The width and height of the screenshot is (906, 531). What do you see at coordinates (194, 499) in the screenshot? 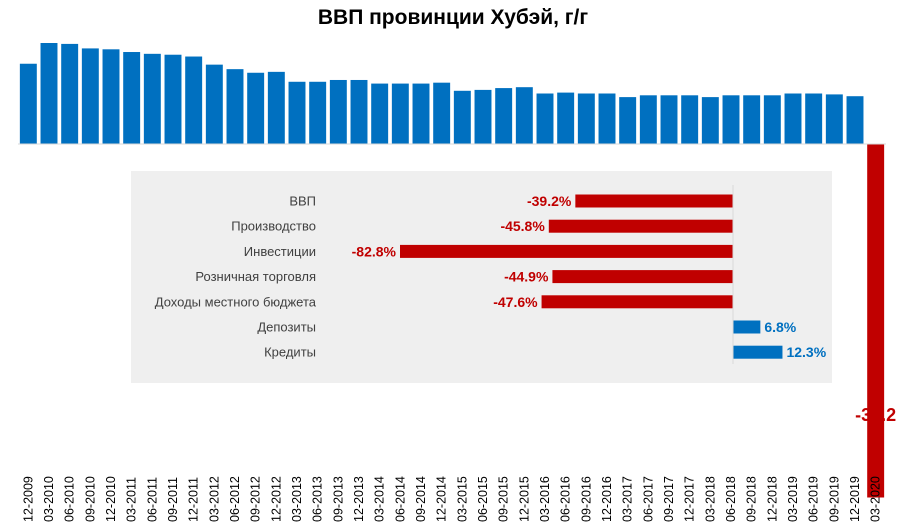
I see `x-tick-label: 12-2011` at bounding box center [194, 499].